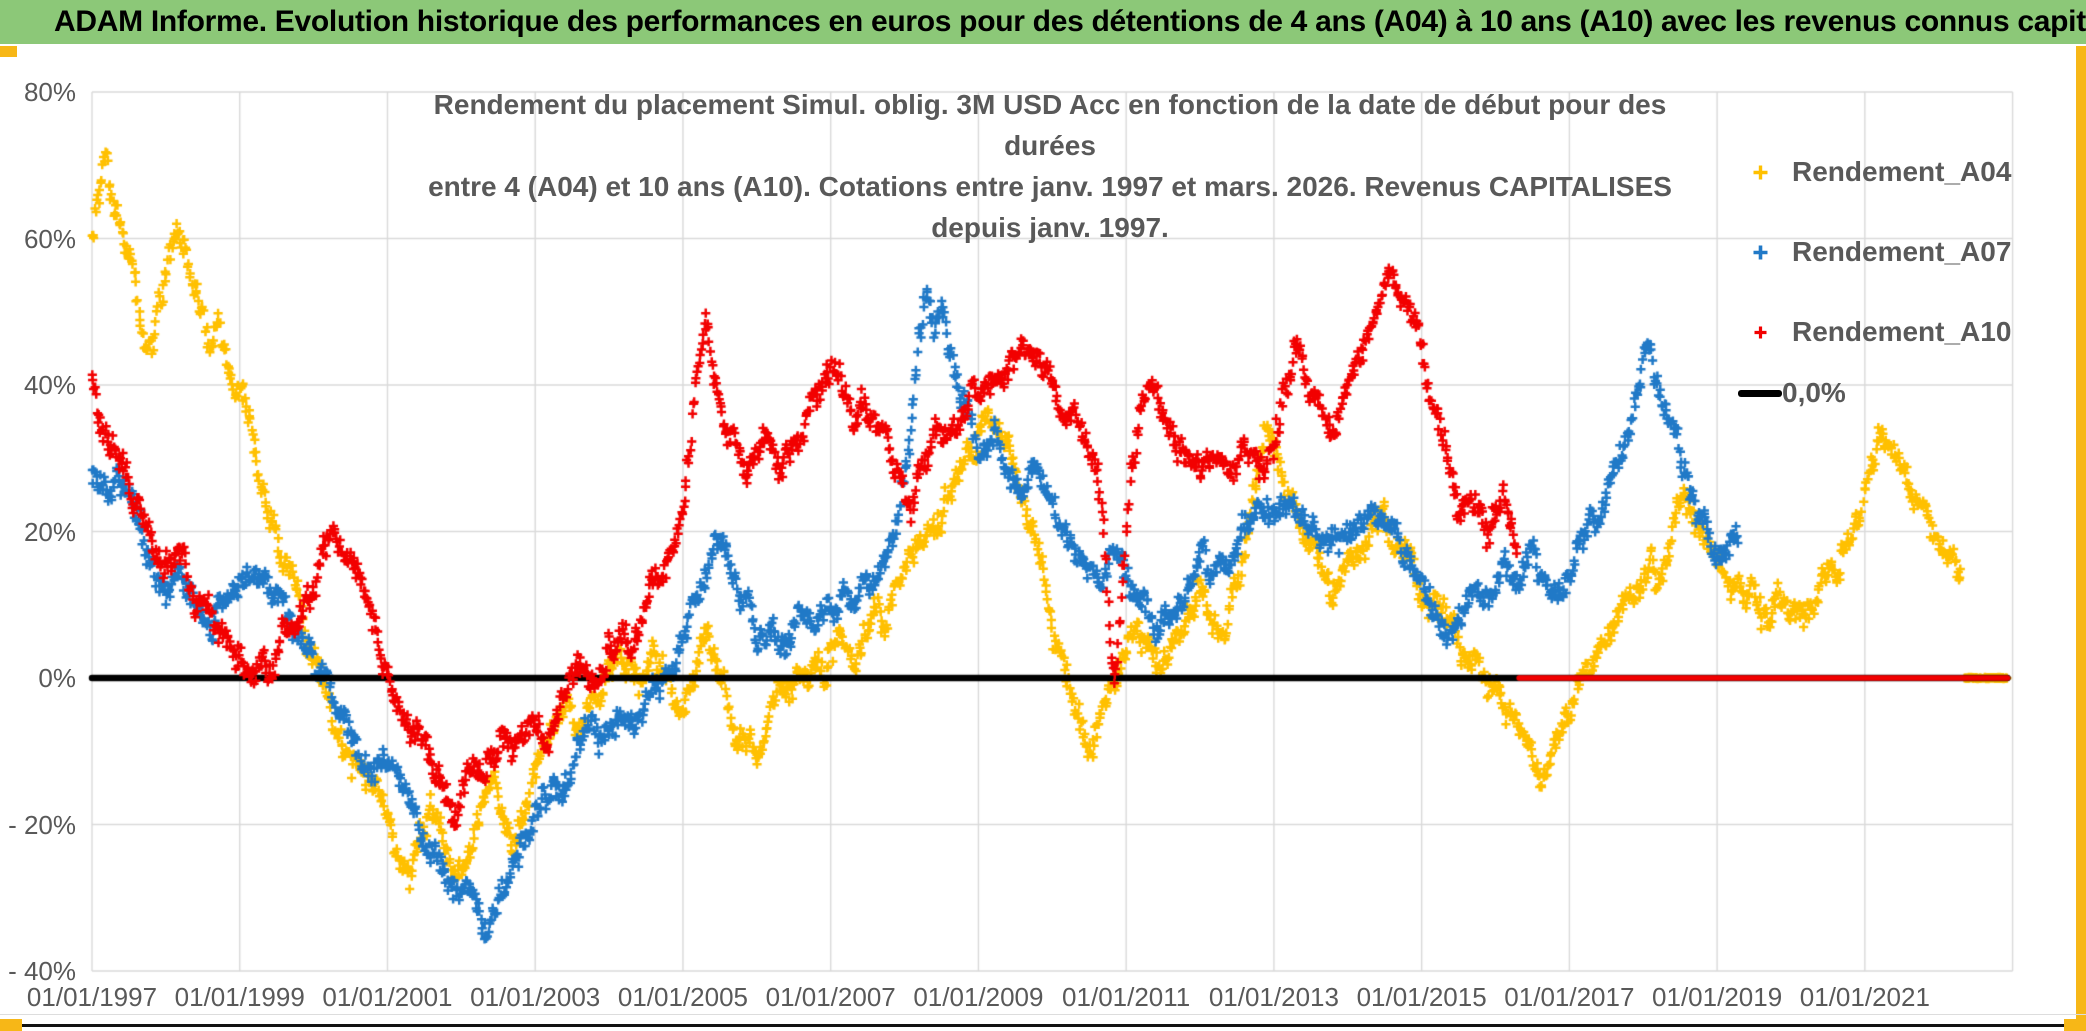  Describe the element at coordinates (49, 385) in the screenshot. I see `y-axis-tick-label: 40%` at that location.